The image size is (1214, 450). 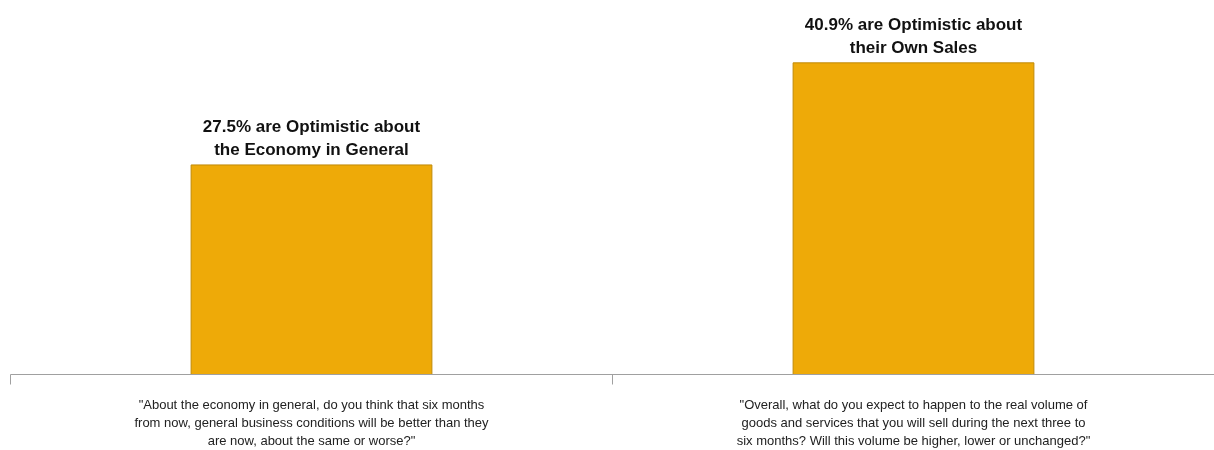 What do you see at coordinates (311, 138) in the screenshot?
I see `data-label: 27.5% are Optimistic about the Economy in General` at bounding box center [311, 138].